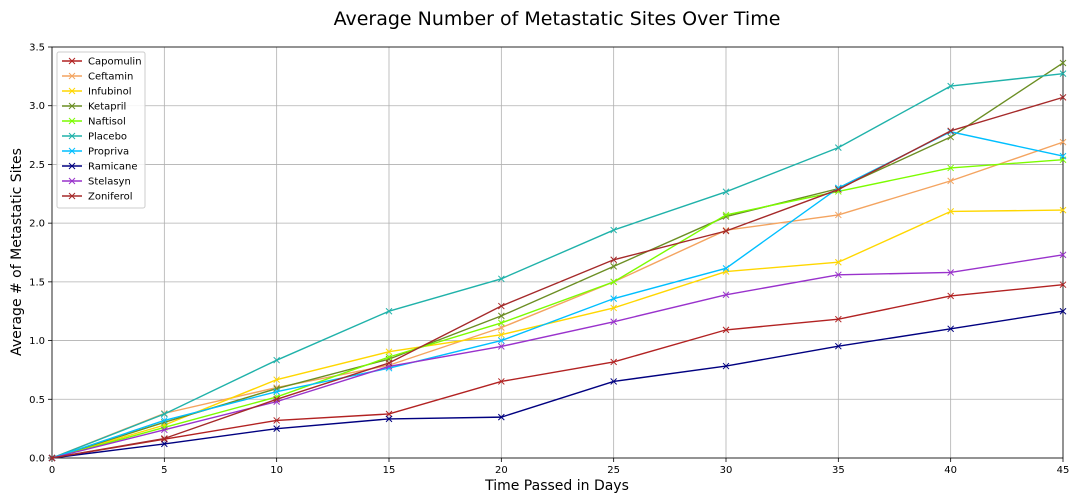  I want to click on legend-label: Stelasyn, so click(109, 182).